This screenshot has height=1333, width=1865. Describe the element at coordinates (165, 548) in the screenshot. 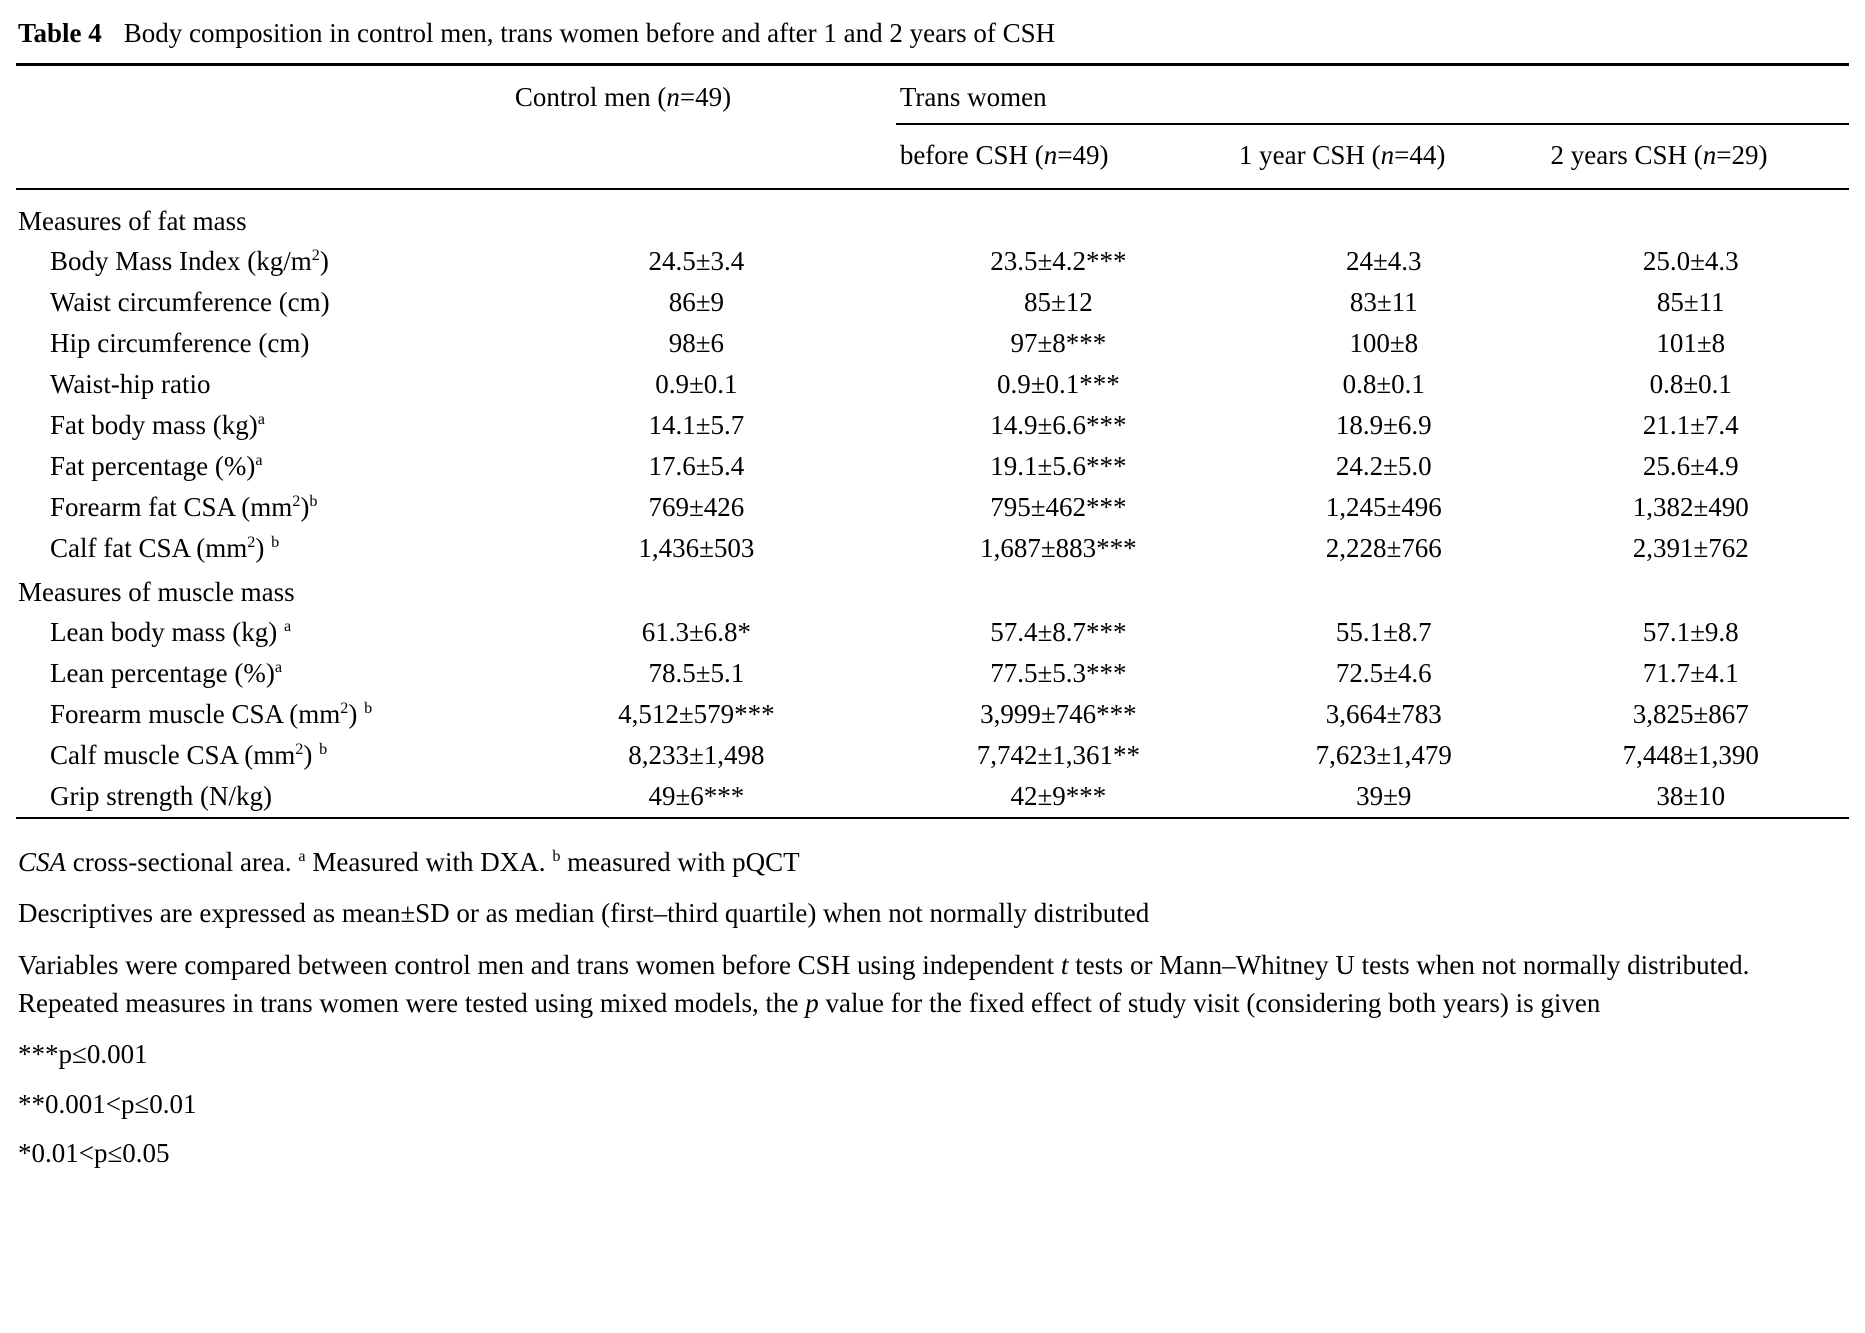

I see `row-label: Calf fat CSA (mm2) b` at that location.